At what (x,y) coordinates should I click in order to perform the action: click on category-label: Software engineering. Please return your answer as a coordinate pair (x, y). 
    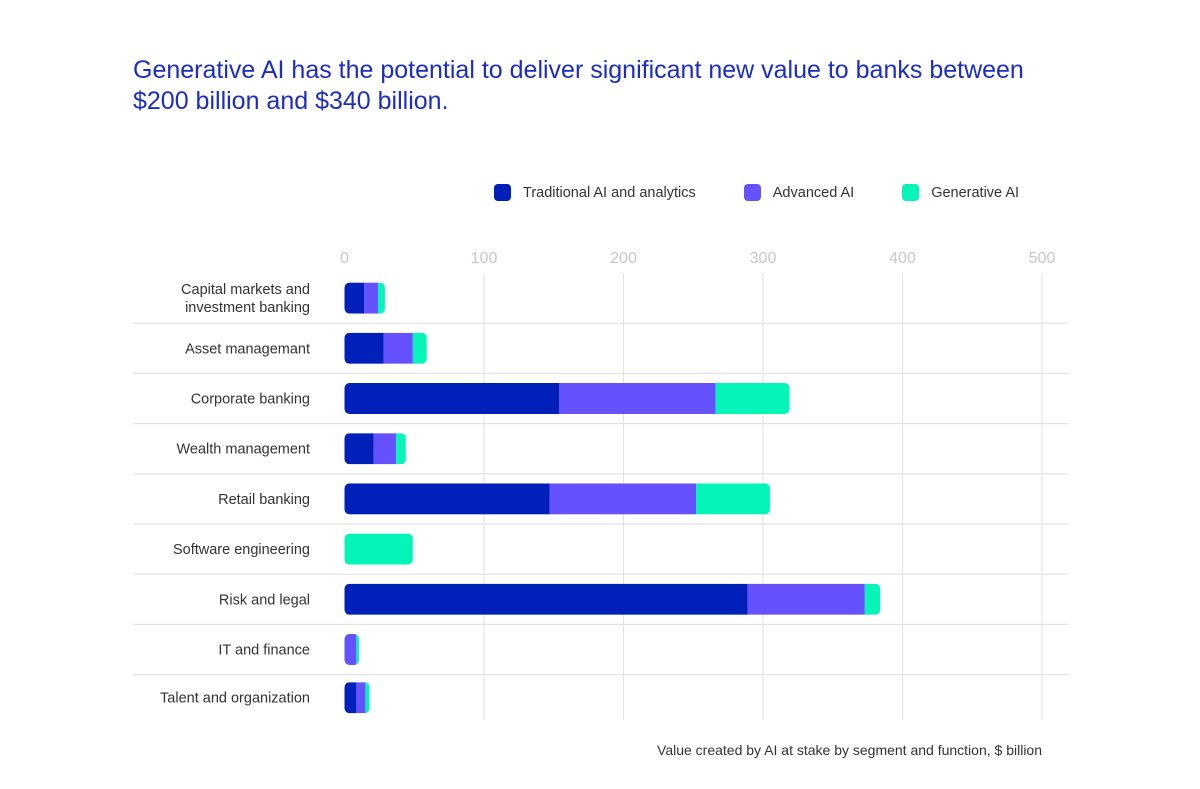
    Looking at the image, I should click on (241, 550).